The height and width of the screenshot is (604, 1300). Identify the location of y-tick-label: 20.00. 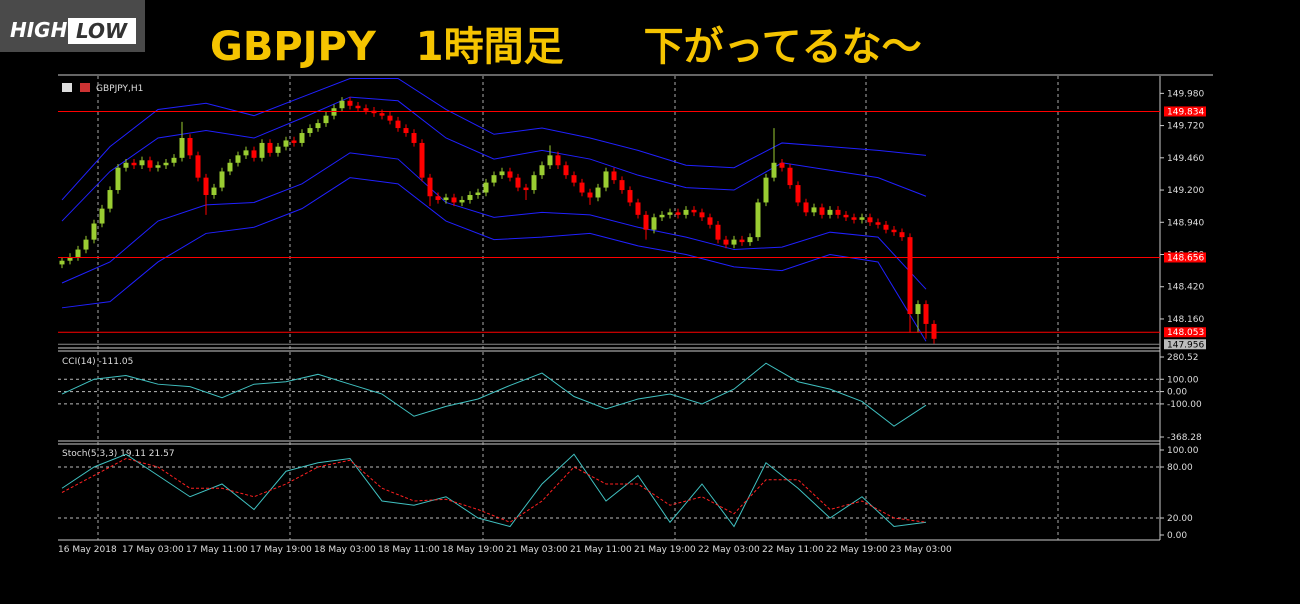
(1180, 519).